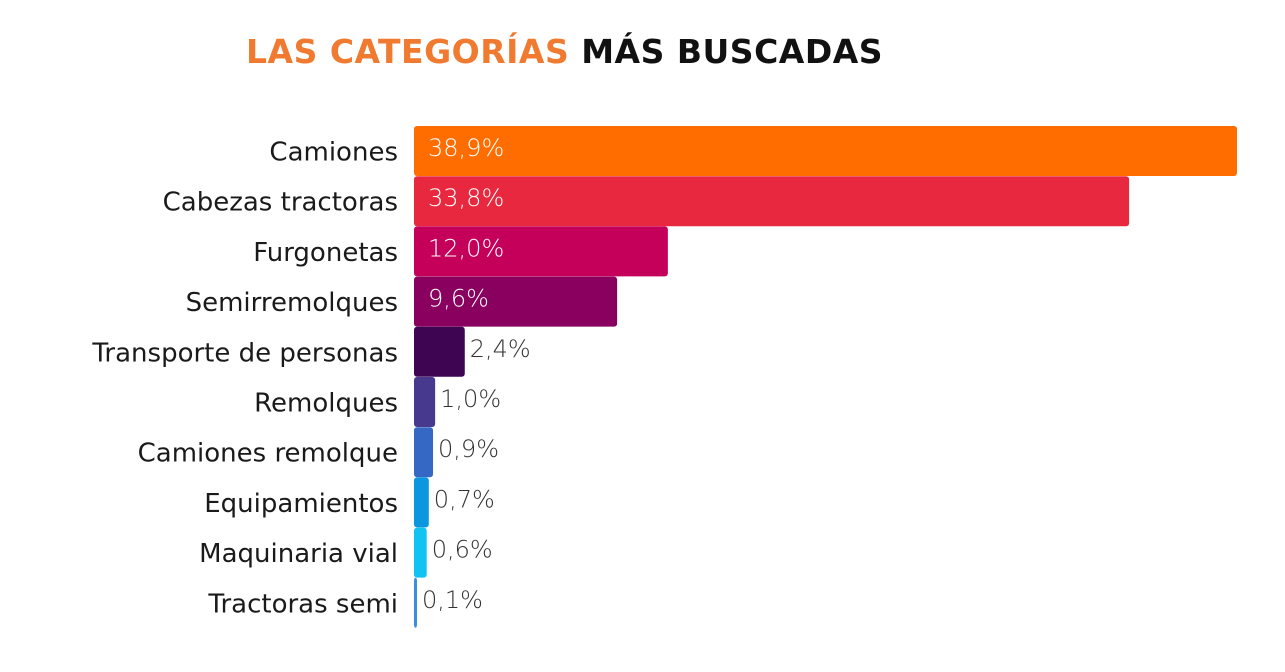  Describe the element at coordinates (466, 148) in the screenshot. I see `value-label-0: 38,9%` at that location.